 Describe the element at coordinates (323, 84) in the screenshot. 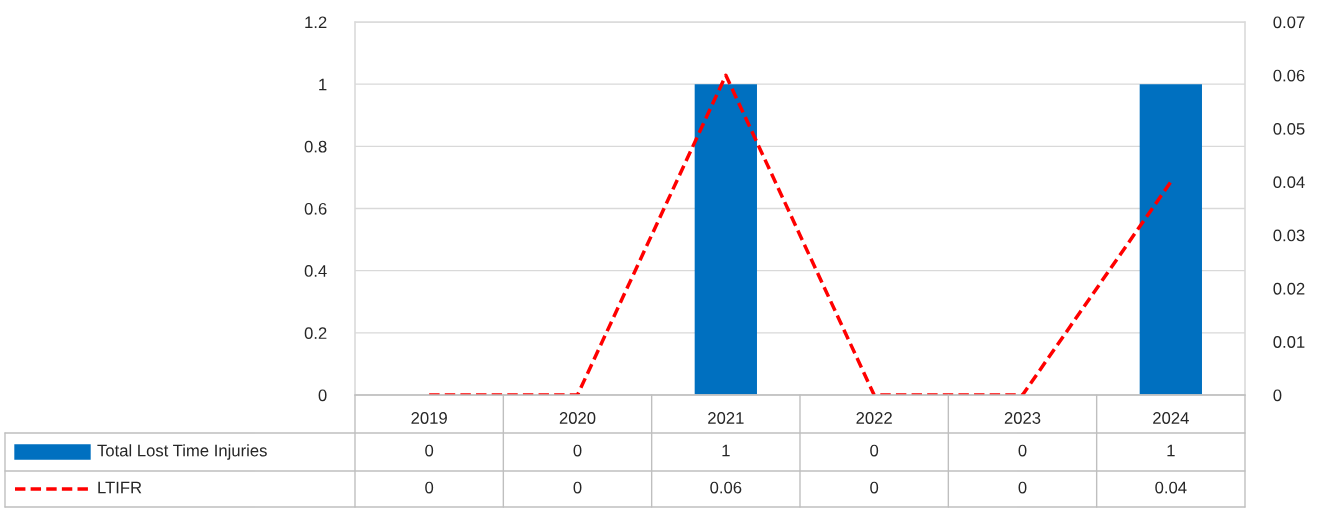

I see `y-tick-label: 1` at that location.